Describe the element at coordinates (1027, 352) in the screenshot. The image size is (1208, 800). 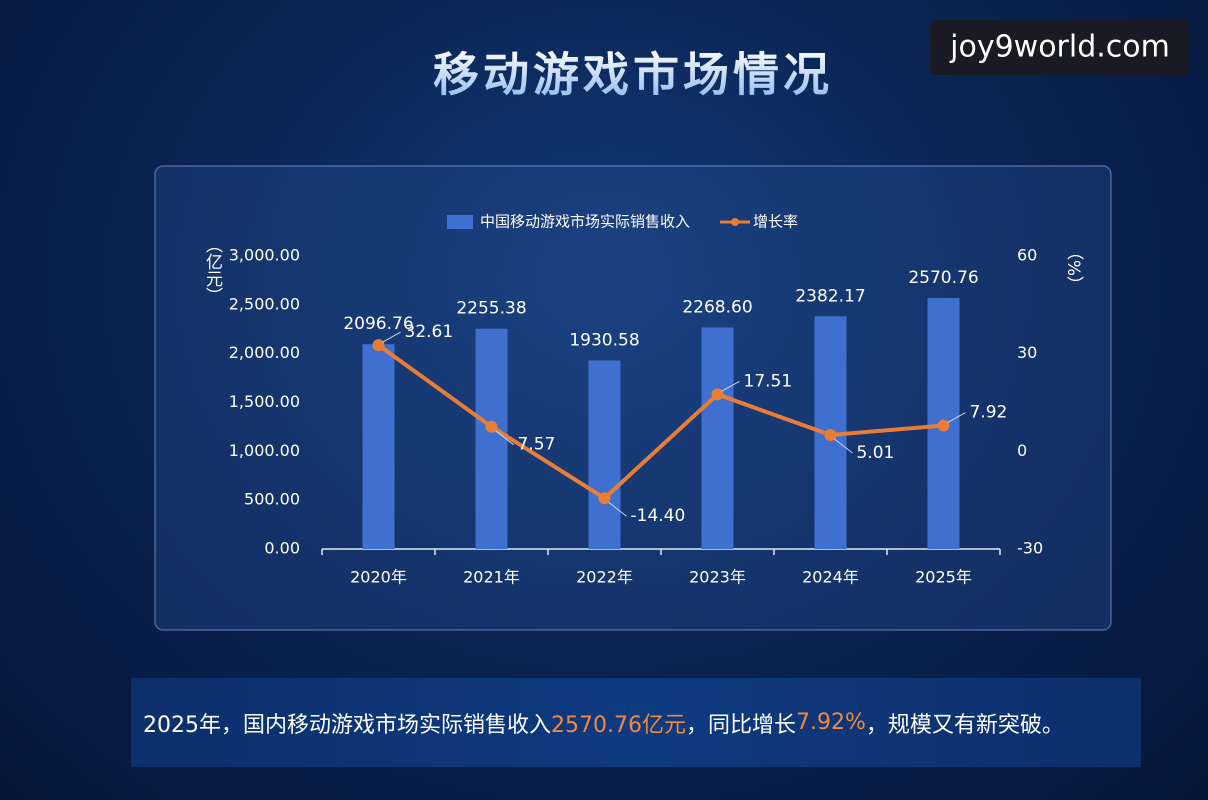
I see `y2-tick-label: 30` at that location.